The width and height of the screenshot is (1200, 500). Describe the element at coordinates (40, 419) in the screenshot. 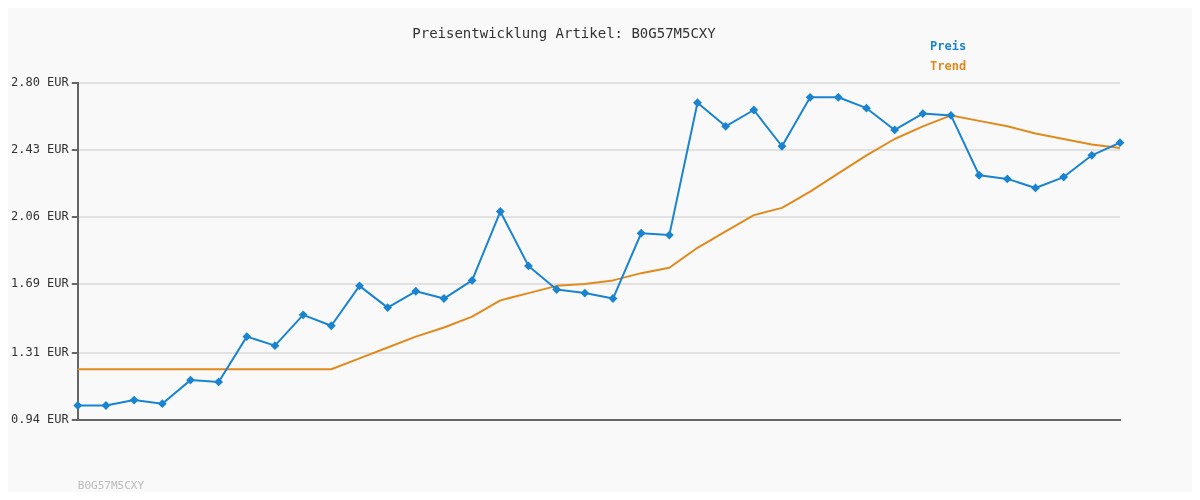

I see `y-tick-label: 0.94 EUR` at that location.